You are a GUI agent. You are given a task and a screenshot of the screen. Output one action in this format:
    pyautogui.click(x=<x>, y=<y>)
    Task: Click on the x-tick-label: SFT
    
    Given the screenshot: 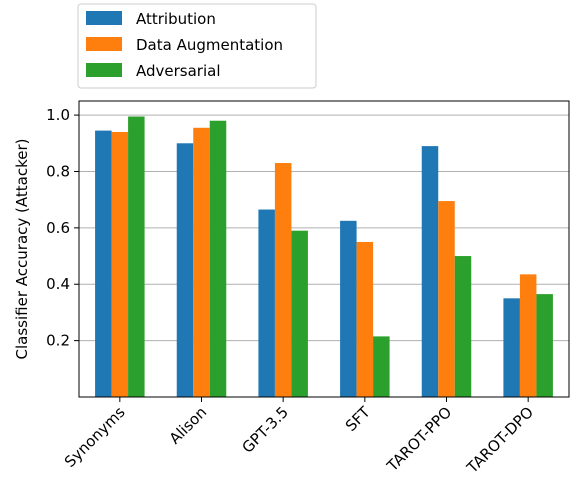 What is the action you would take?
    pyautogui.click(x=358, y=419)
    